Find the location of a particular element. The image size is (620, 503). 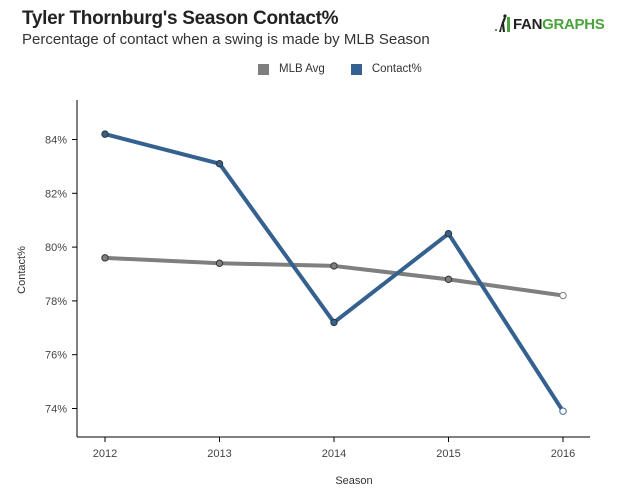

batter-logo-icon is located at coordinates (502, 23).